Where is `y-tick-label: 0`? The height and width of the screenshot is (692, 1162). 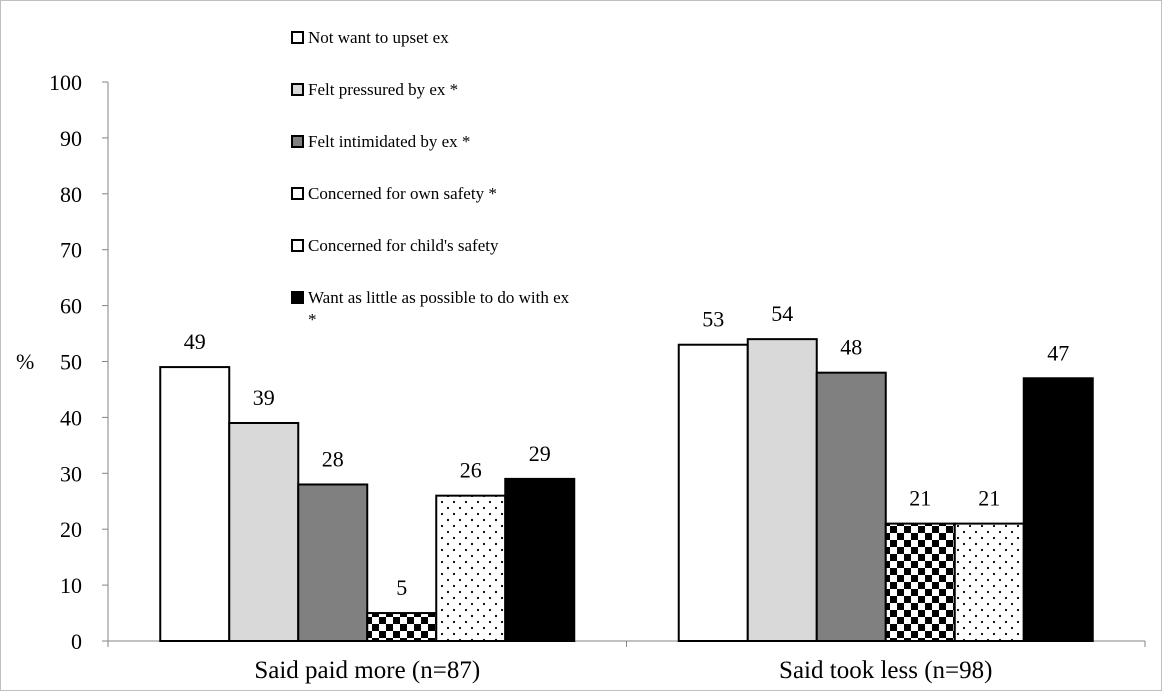 y-tick-label: 0 is located at coordinates (76, 641).